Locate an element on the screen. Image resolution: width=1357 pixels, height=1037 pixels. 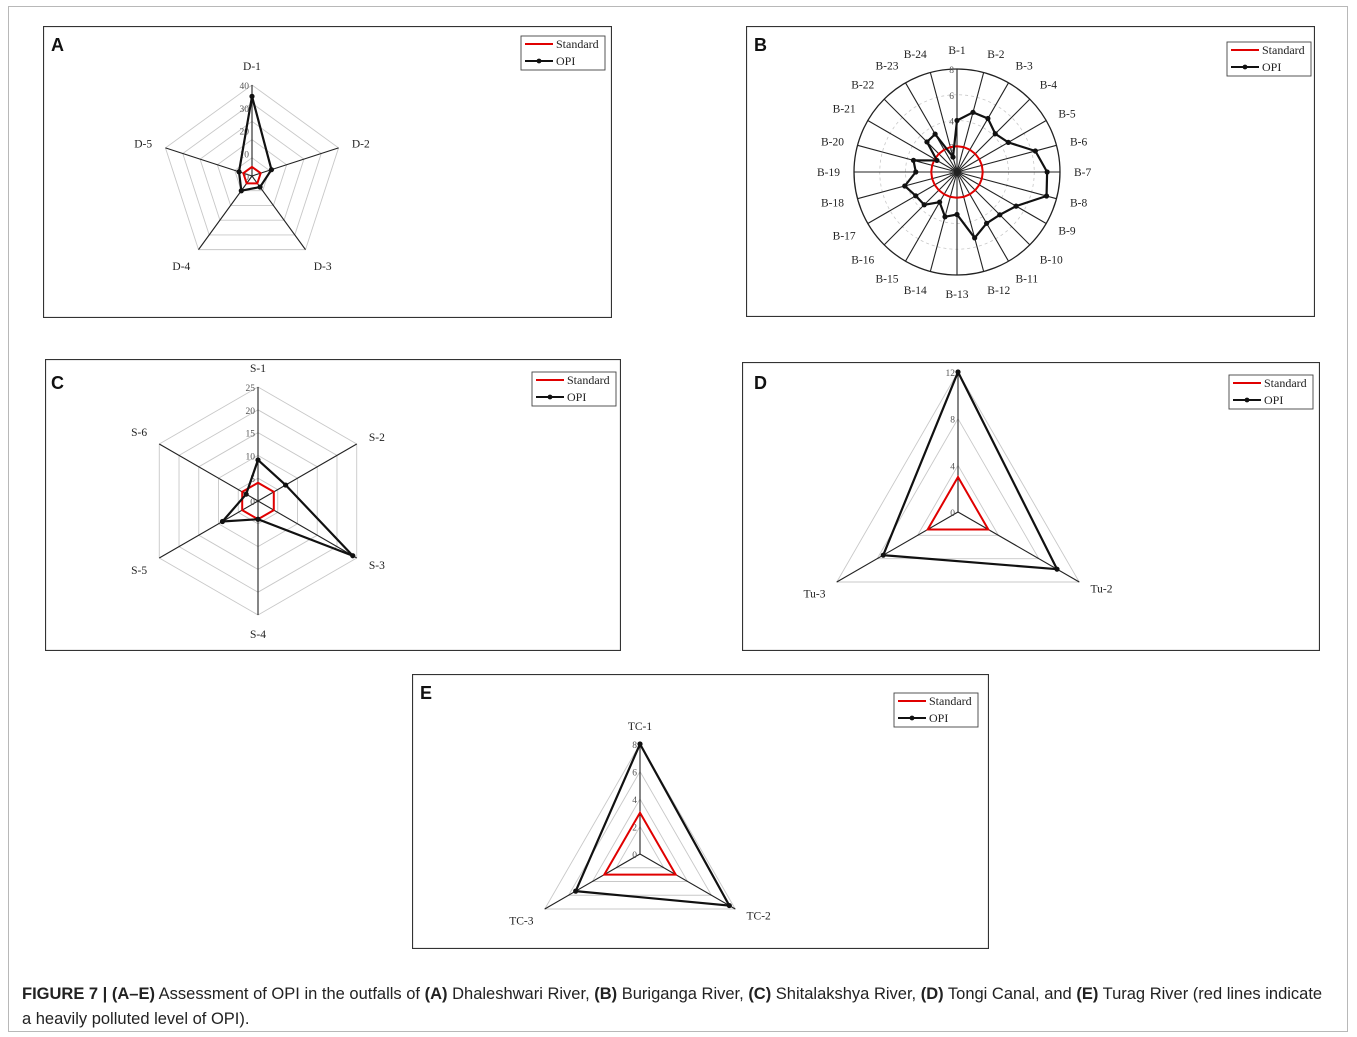
category-label: Tu-3 is located at coordinates (815, 595).